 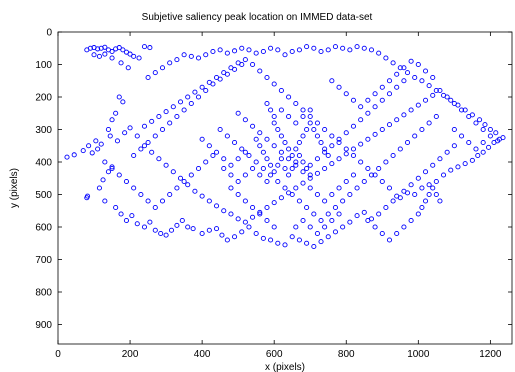 I want to click on y-axis-label: y (pixels), so click(x=14, y=188).